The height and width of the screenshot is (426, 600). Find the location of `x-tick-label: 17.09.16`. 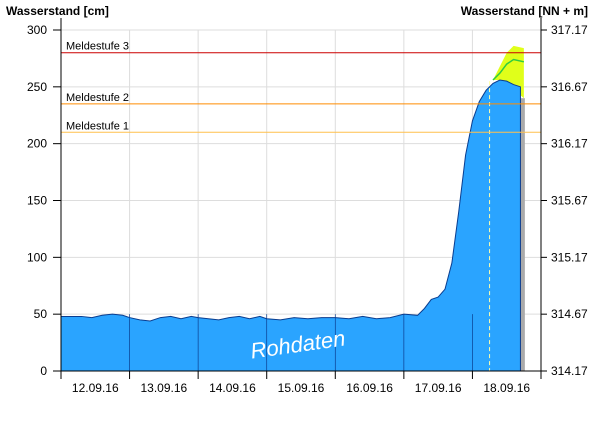

x-tick-label: 17.09.16 is located at coordinates (438, 388).